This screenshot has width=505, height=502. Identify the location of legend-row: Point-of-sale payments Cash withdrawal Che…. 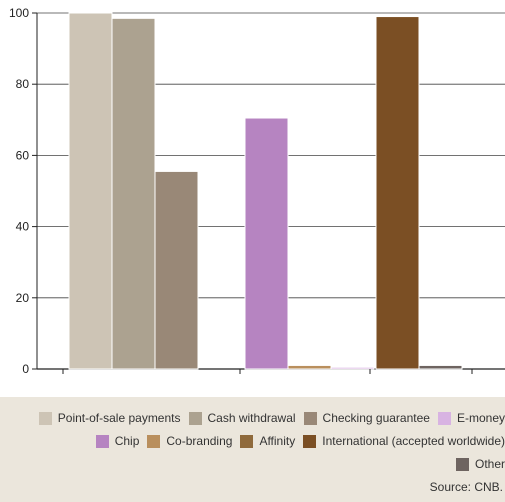
(252, 418).